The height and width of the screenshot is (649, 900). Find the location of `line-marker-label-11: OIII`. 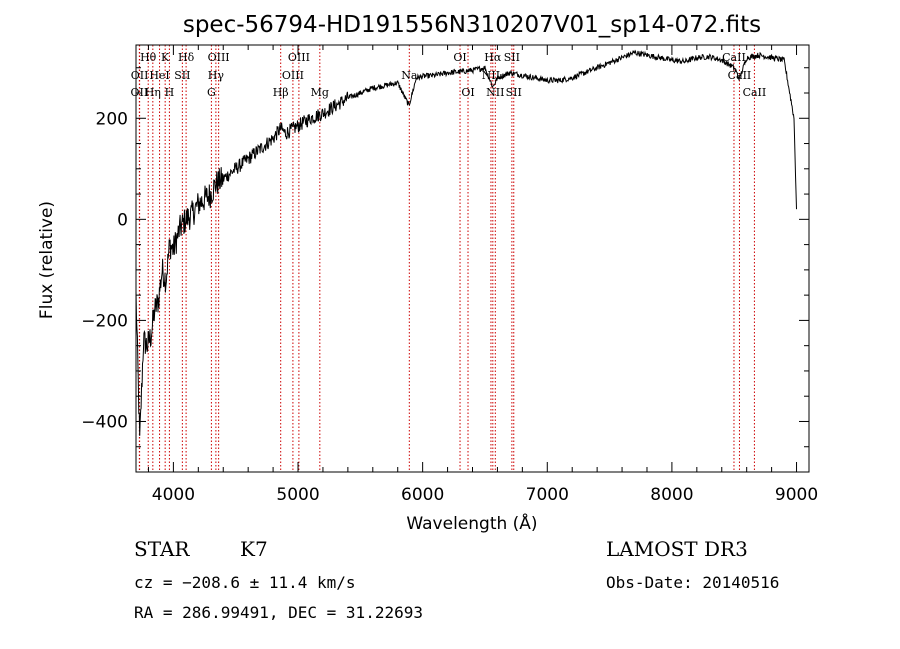

line-marker-label-11: OIII is located at coordinates (219, 57).